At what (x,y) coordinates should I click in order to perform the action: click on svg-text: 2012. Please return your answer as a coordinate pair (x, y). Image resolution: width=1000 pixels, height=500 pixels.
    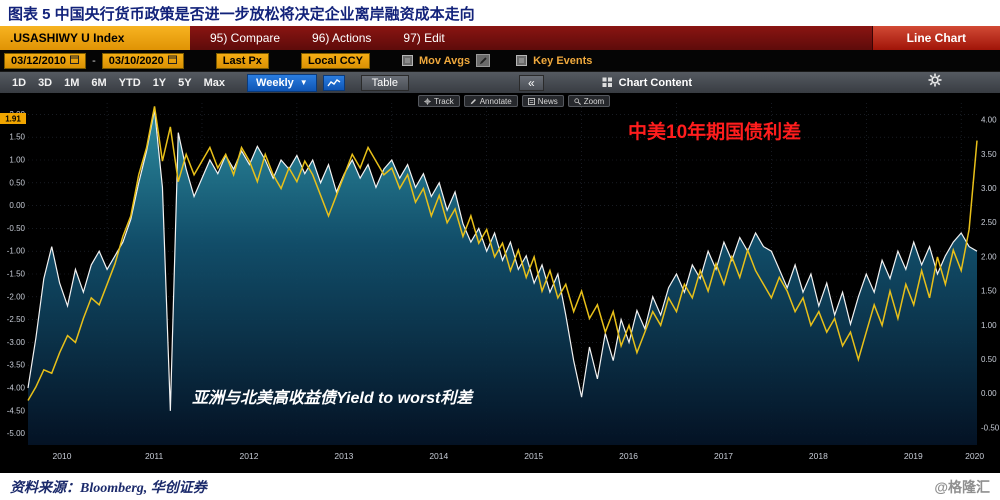
    Looking at the image, I should click on (249, 456).